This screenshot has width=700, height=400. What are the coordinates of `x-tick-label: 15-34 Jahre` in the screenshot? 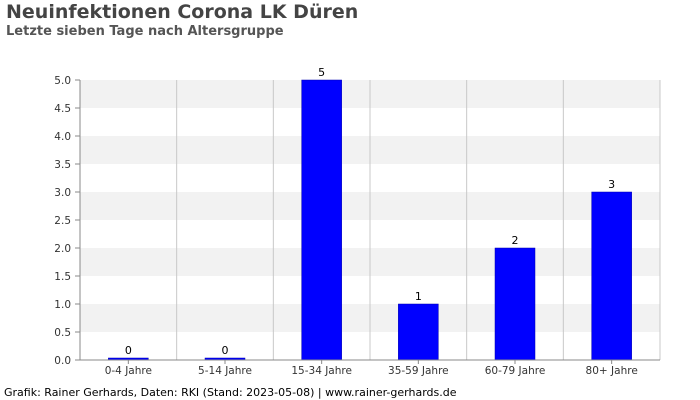 It's located at (321, 371).